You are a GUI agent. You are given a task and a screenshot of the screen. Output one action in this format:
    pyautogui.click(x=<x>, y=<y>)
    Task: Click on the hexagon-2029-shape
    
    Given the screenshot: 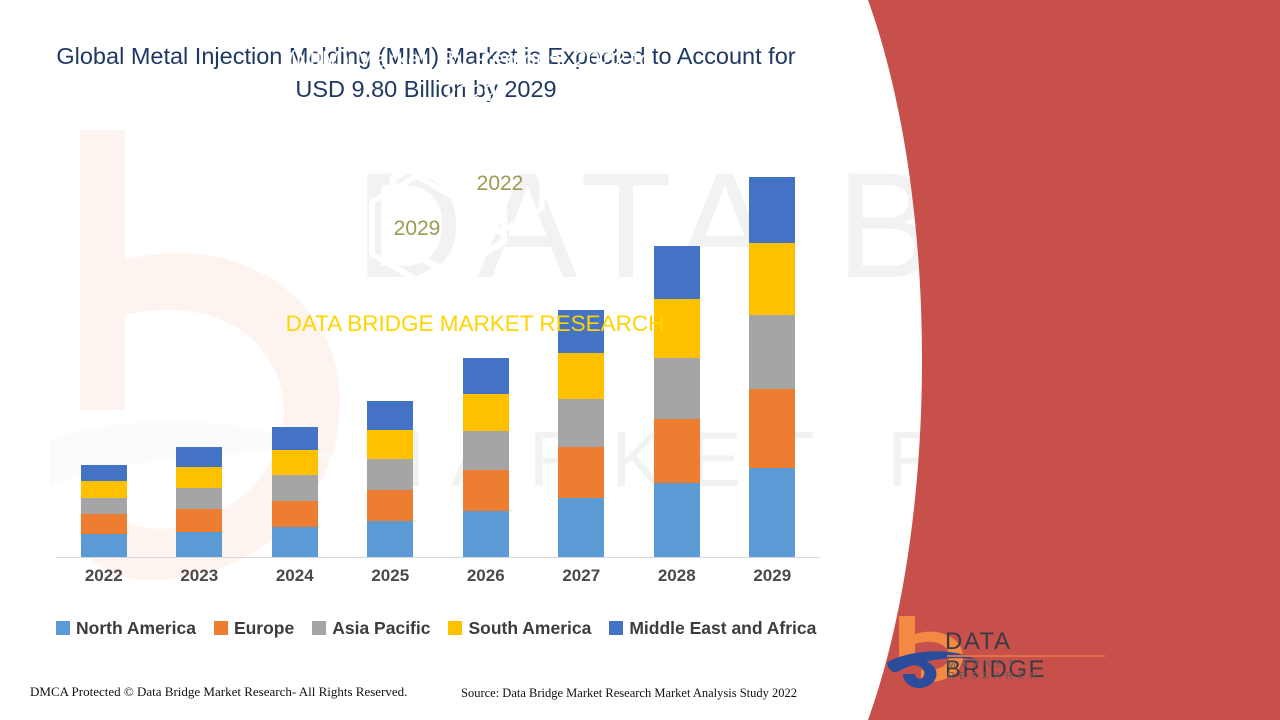 What is the action you would take?
    pyautogui.click(x=417, y=228)
    